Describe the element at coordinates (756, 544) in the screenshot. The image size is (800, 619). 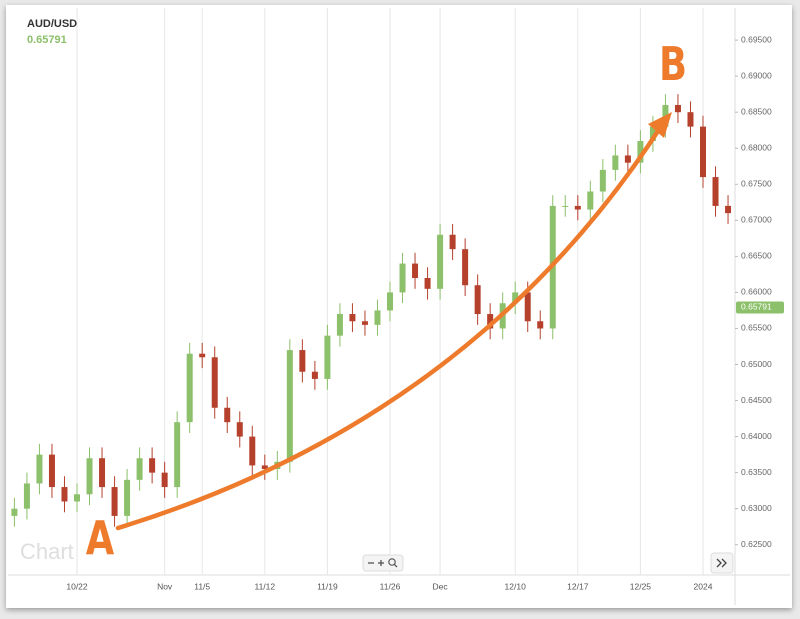
I see `y-tick-label: 0.62500` at that location.